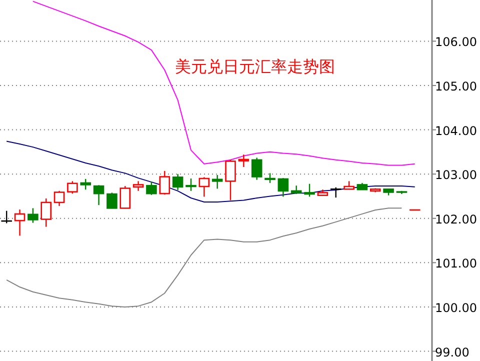 The width and height of the screenshot is (480, 361). What do you see at coordinates (452, 352) in the screenshot?
I see `y-tick-label: 99.00` at bounding box center [452, 352].